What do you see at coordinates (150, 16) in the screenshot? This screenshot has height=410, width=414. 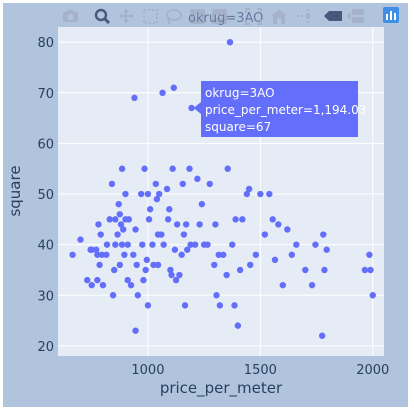 I see `box-select-icon` at bounding box center [150, 16].